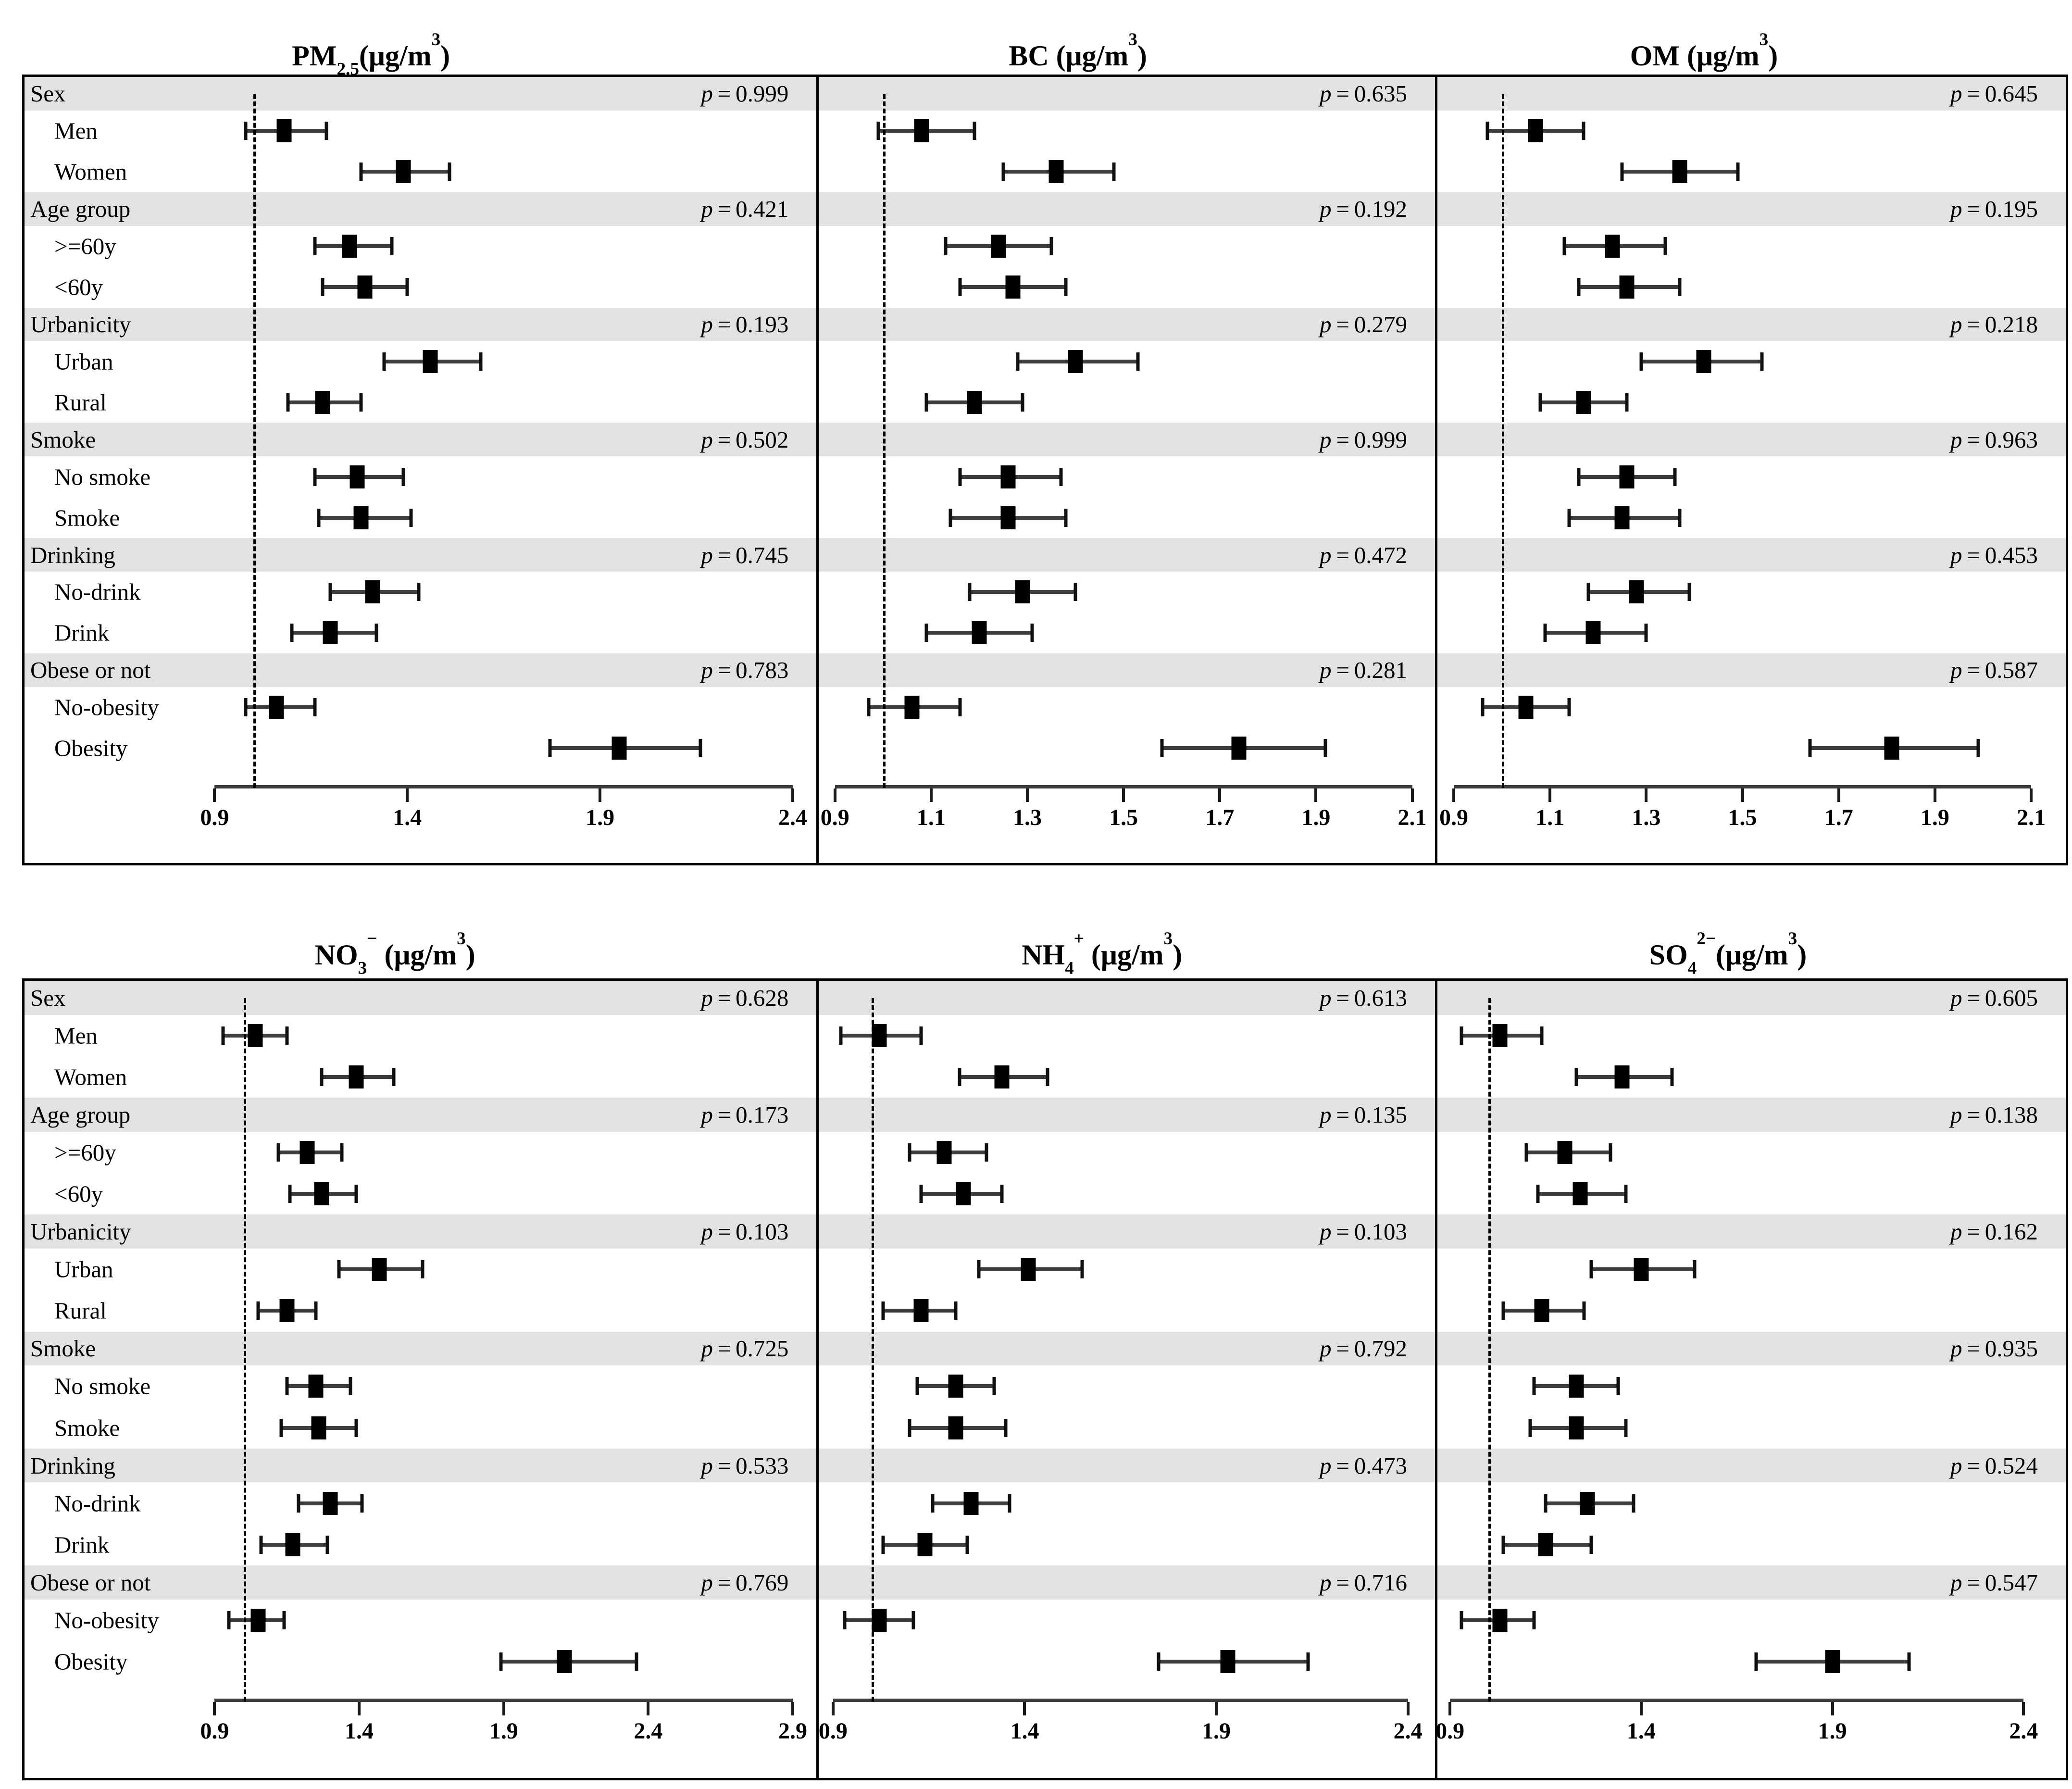 This screenshot has width=2072, height=1789. What do you see at coordinates (1751, 1582) in the screenshot?
I see `group-header-row: p = 0.547` at bounding box center [1751, 1582].